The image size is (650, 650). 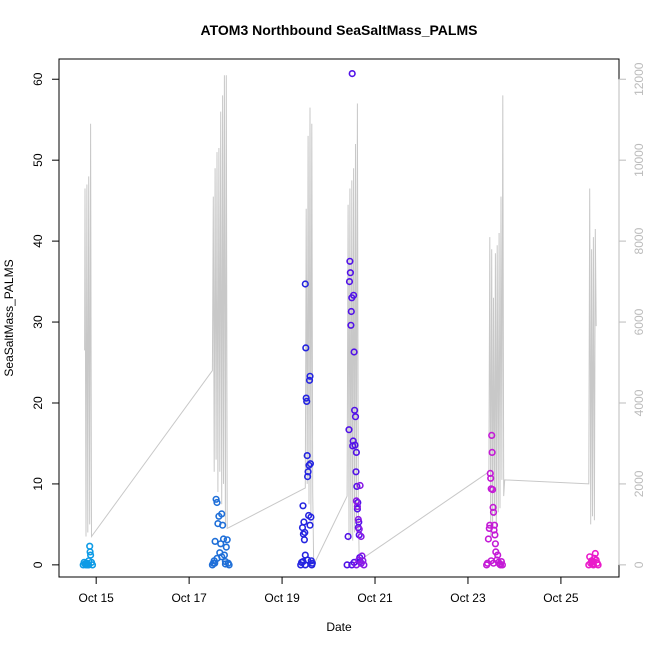 What do you see at coordinates (38, 79) in the screenshot?
I see `y-tick-label: 60` at bounding box center [38, 79].